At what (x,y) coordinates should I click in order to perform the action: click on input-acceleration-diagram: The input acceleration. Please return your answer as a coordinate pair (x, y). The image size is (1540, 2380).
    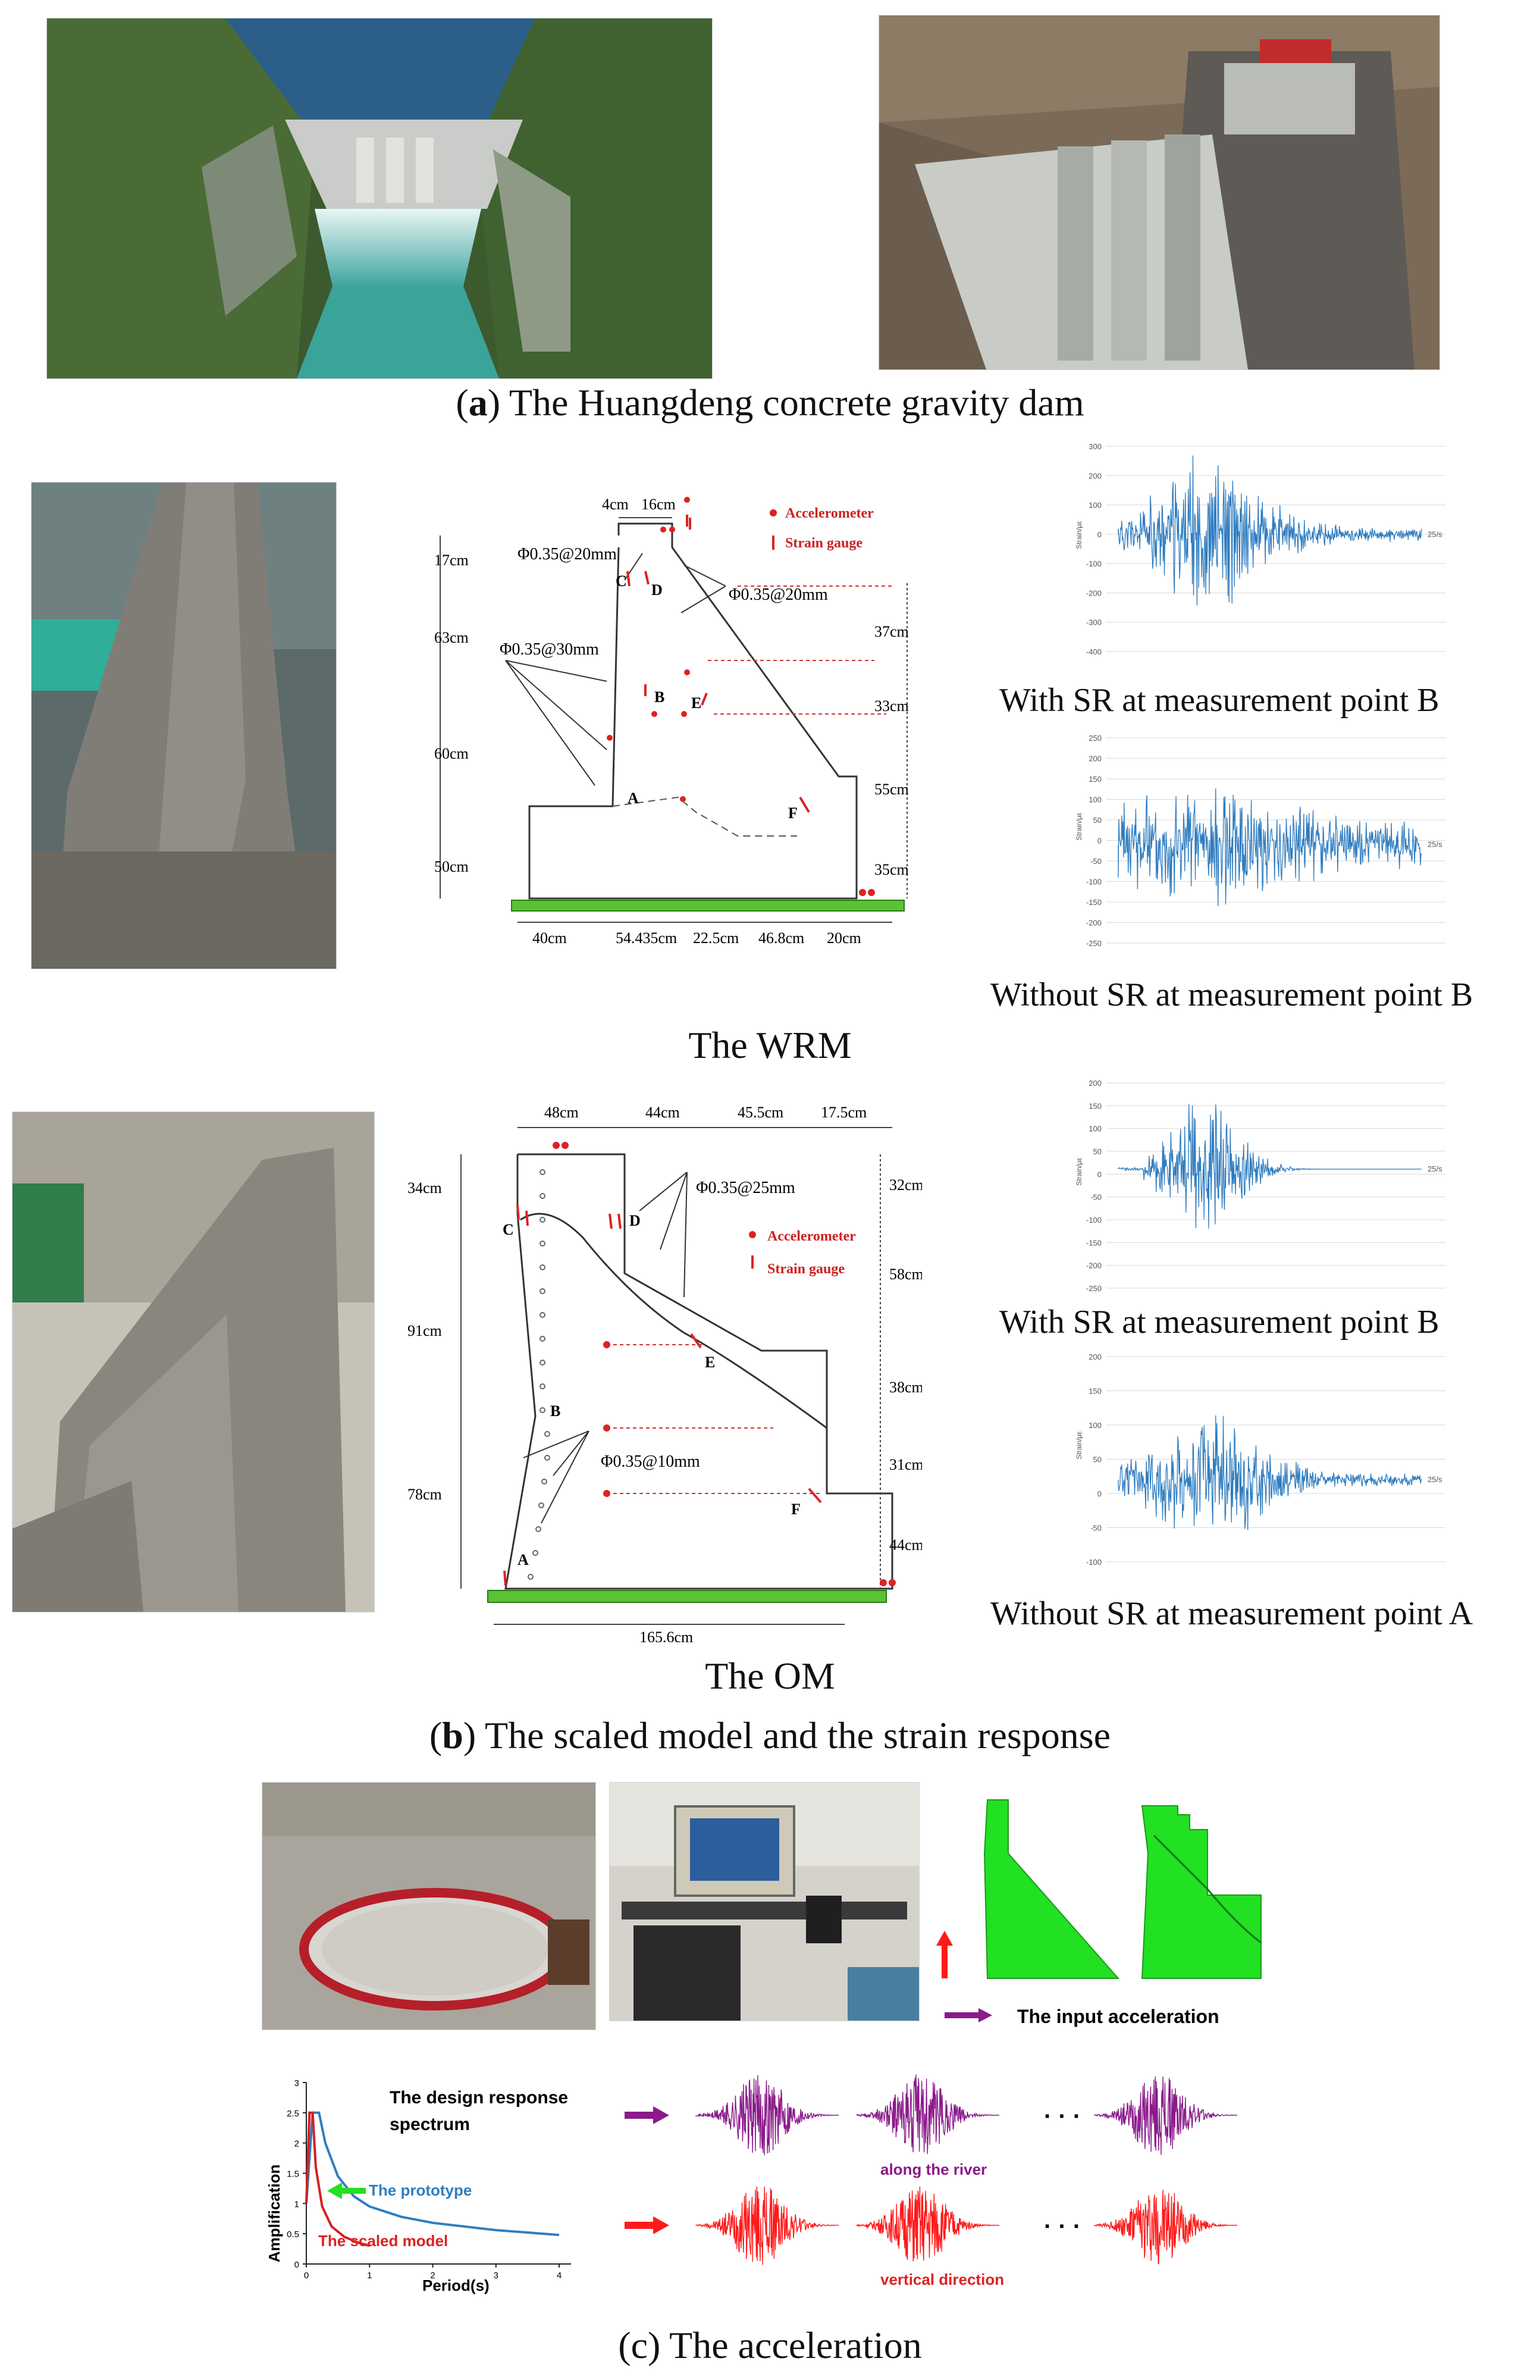
    Looking at the image, I should click on (1099, 1913).